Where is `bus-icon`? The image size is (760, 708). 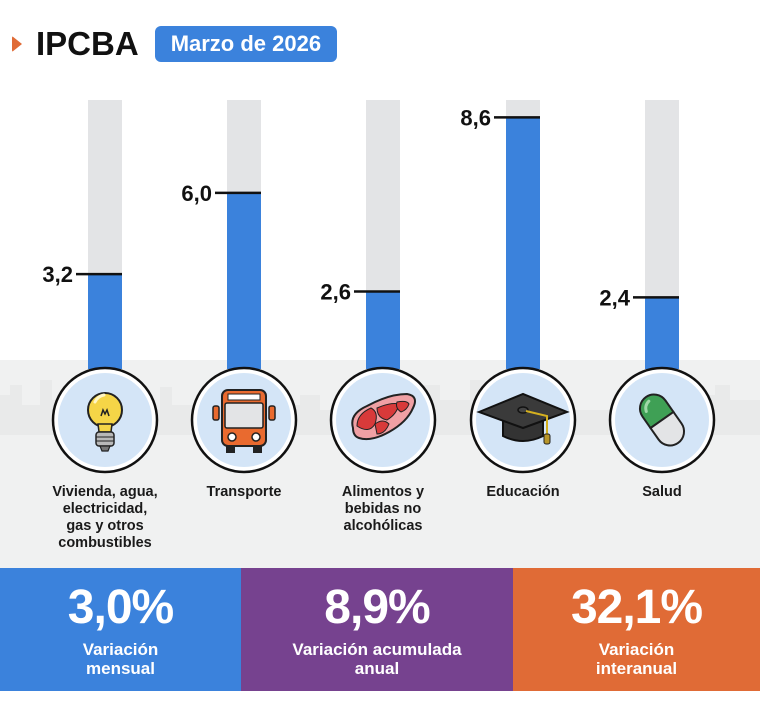 bus-icon is located at coordinates (244, 421).